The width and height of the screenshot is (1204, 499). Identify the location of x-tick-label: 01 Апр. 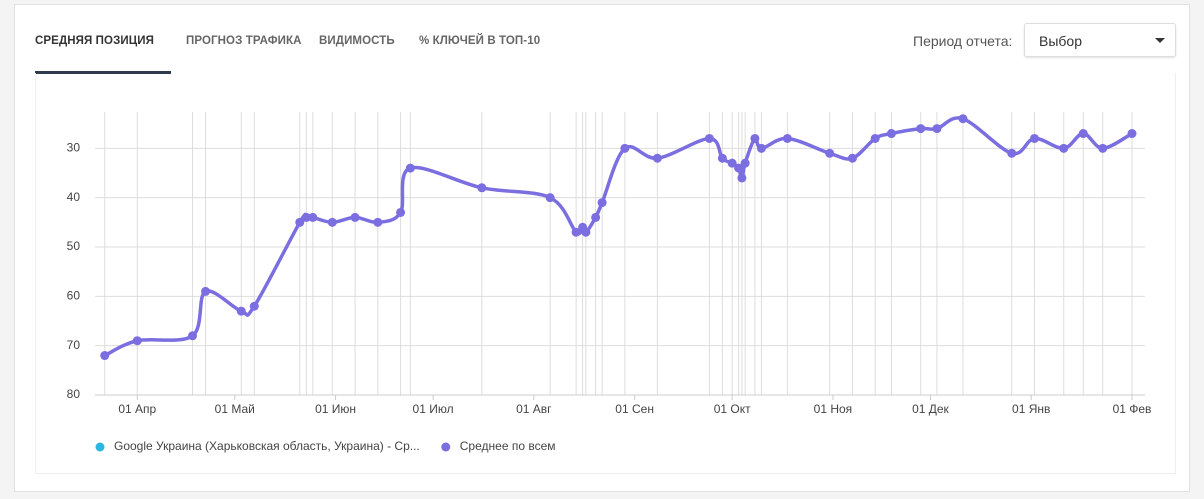
(137, 409).